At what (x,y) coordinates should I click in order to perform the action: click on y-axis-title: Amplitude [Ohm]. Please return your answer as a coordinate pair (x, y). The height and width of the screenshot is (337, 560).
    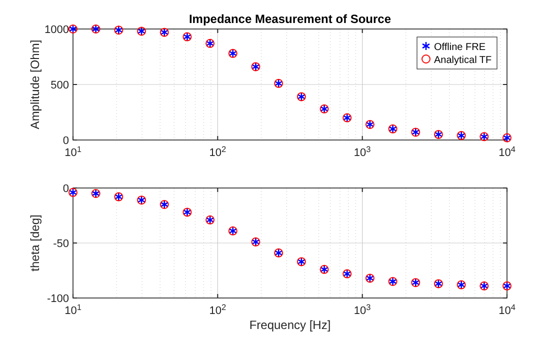
    Looking at the image, I should click on (35, 85).